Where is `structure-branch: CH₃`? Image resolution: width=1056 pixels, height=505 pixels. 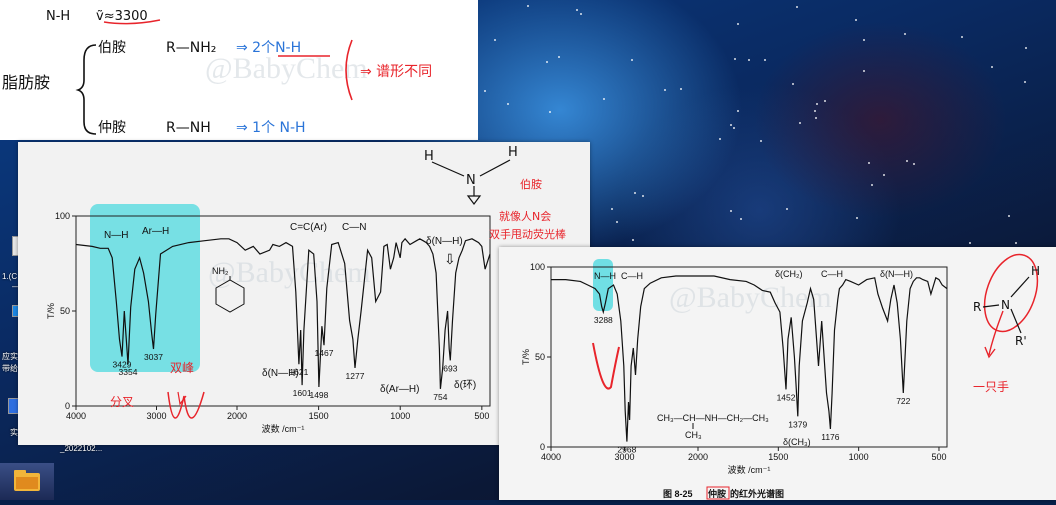 structure-branch: CH₃ is located at coordinates (693, 435).